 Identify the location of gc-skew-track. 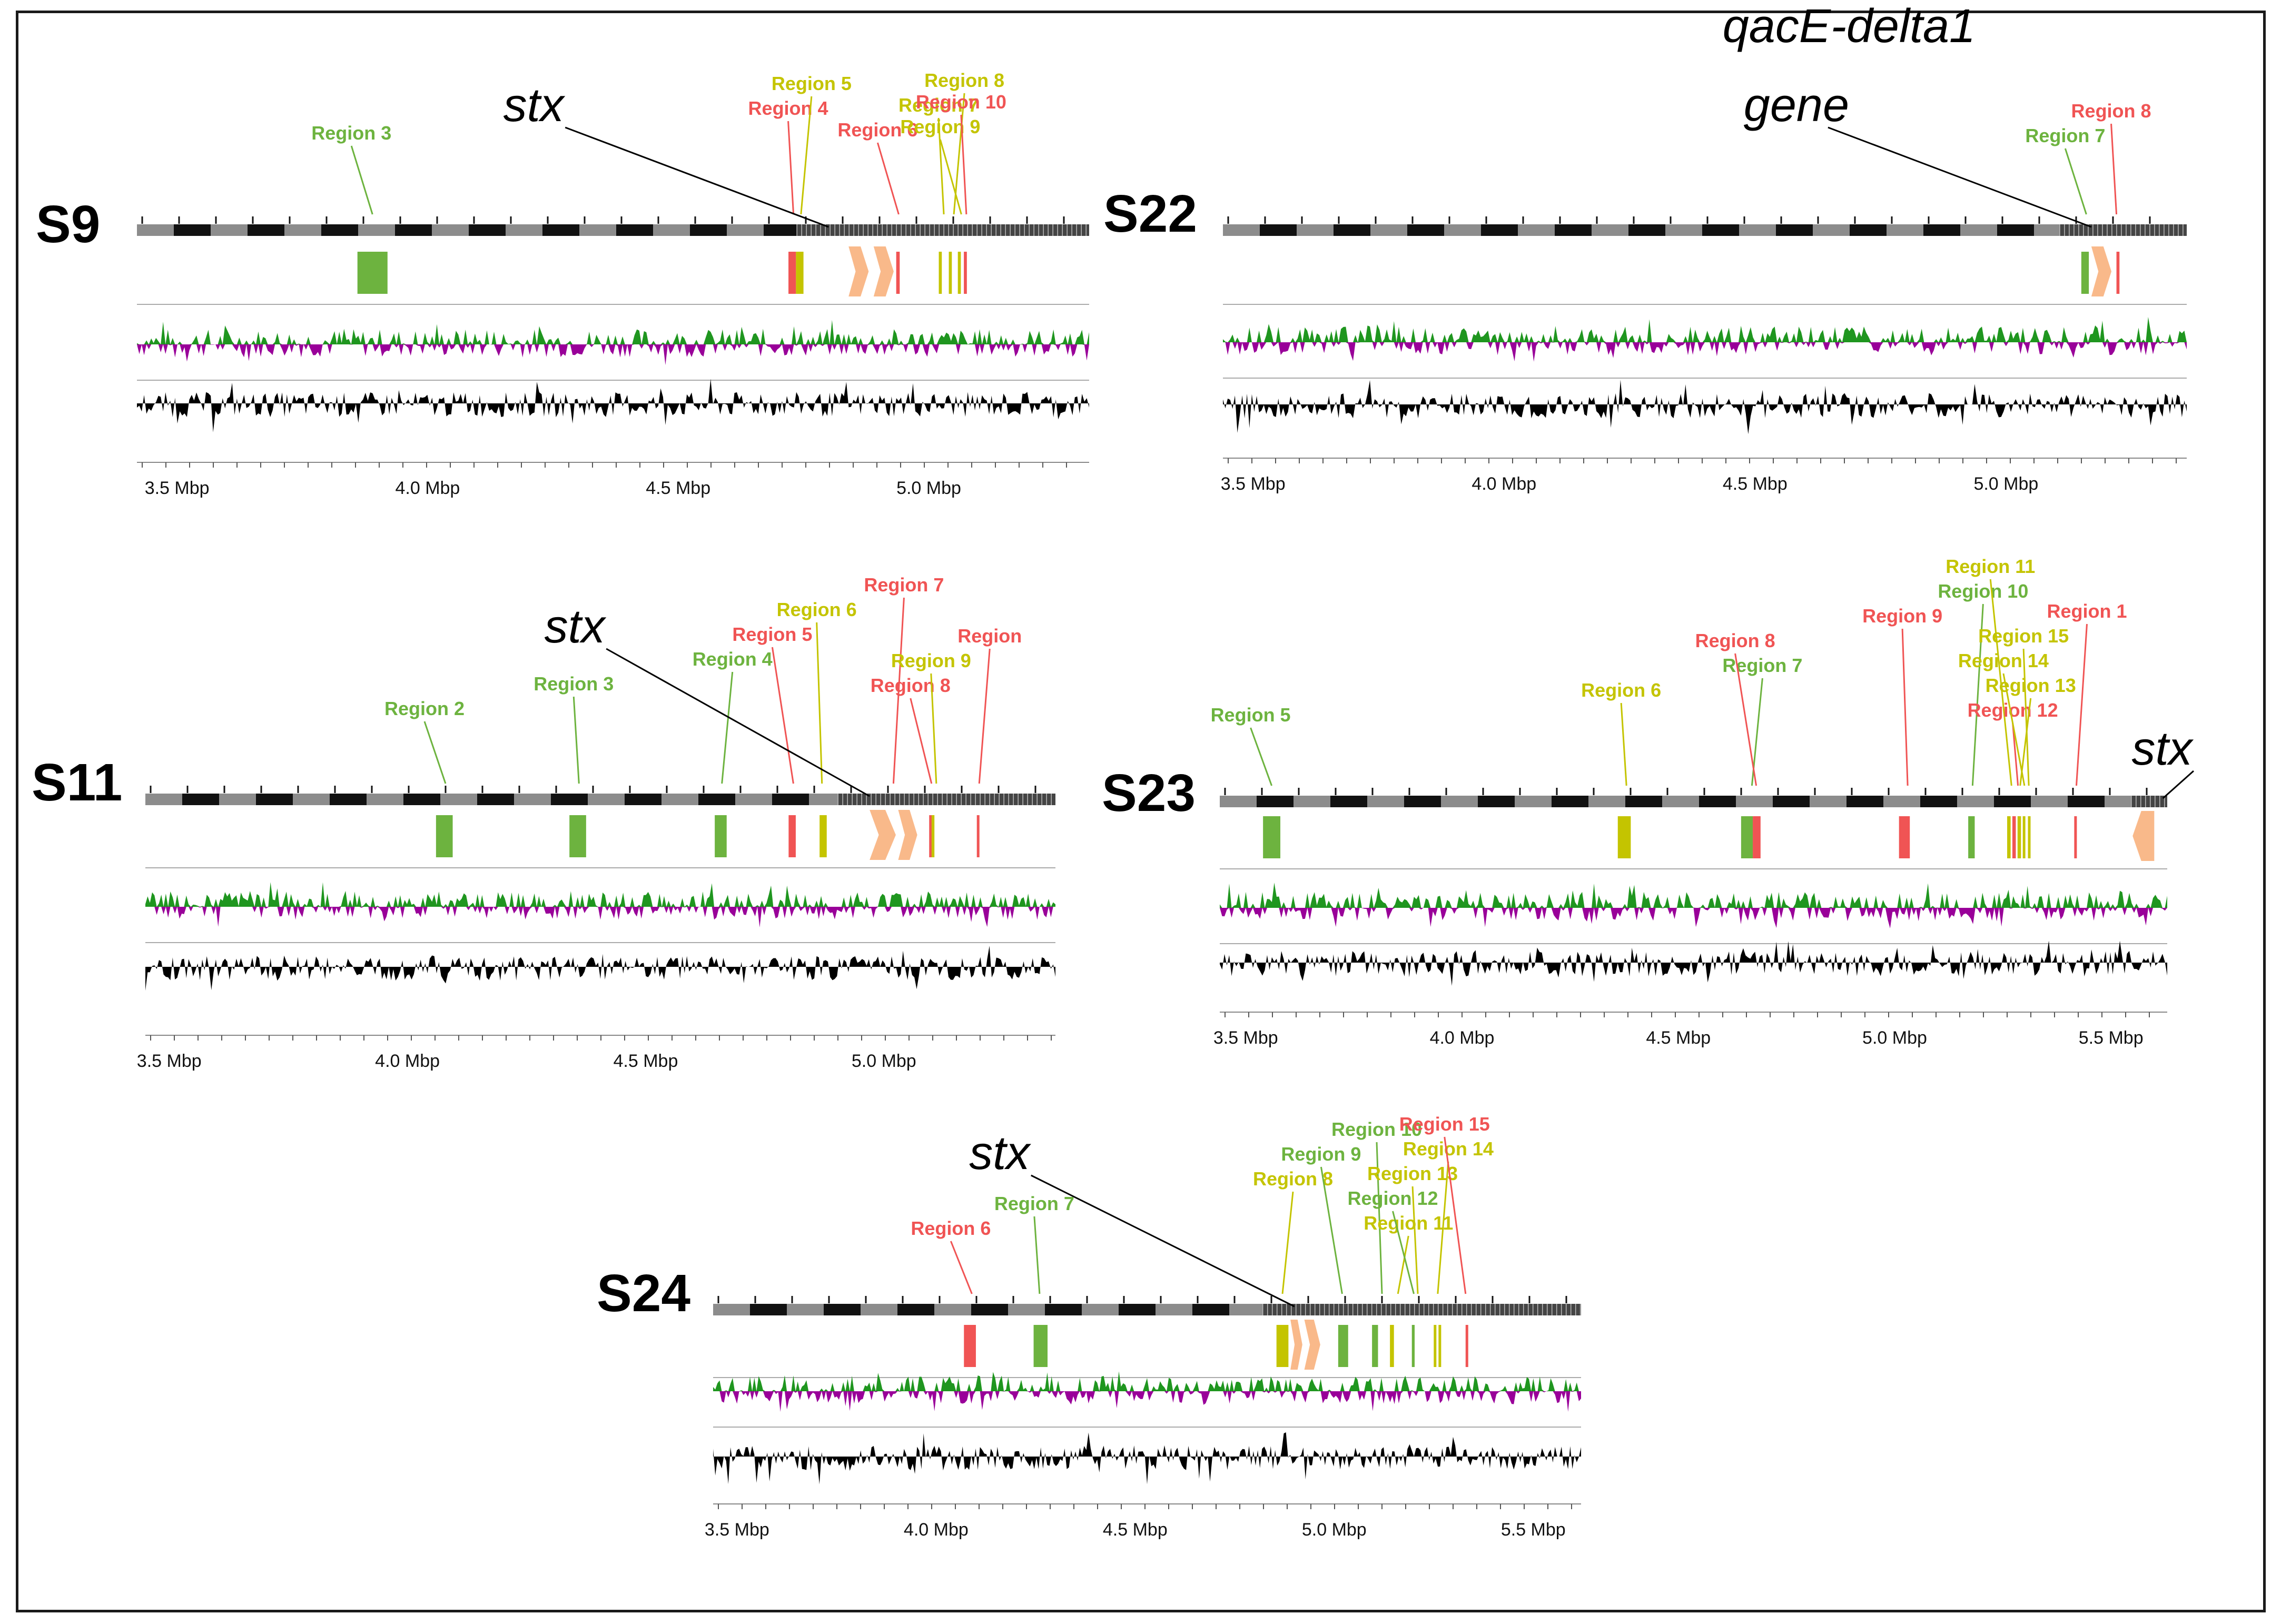
(1693, 963).